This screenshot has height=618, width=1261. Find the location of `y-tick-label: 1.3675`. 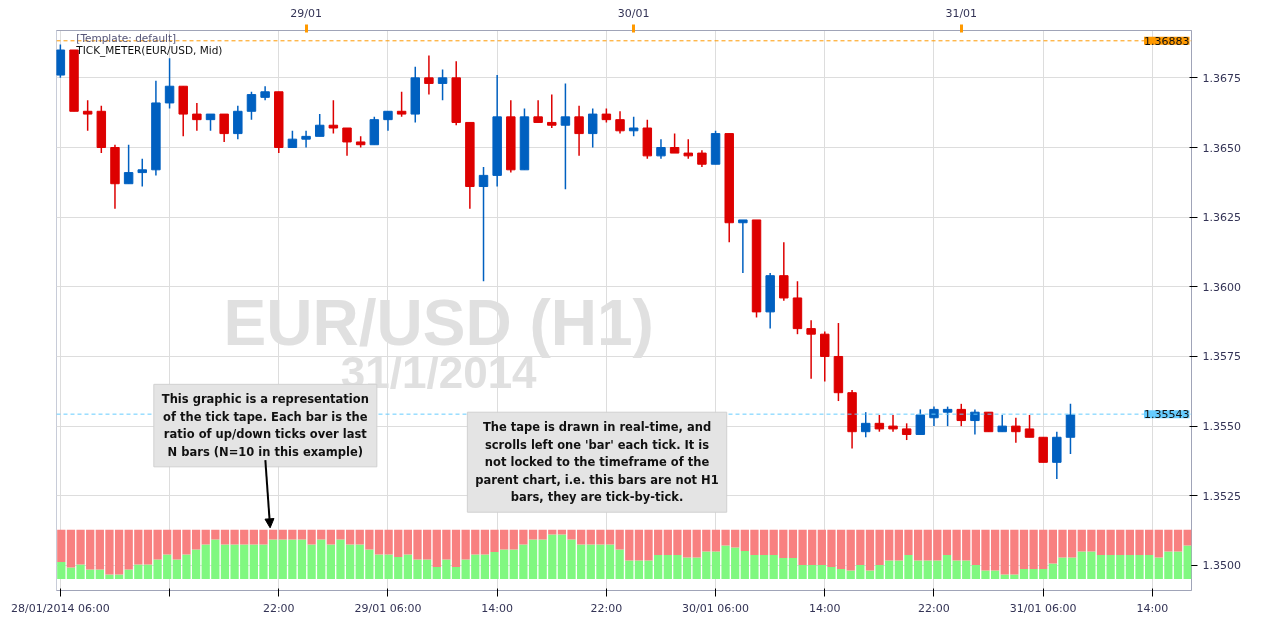

y-tick-label: 1.3675 is located at coordinates (1221, 78).